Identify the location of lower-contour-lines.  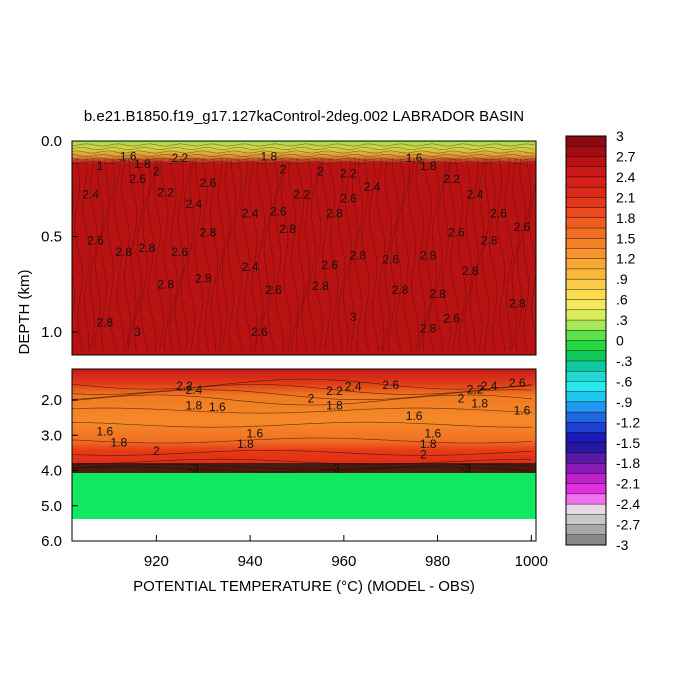
(302, 425).